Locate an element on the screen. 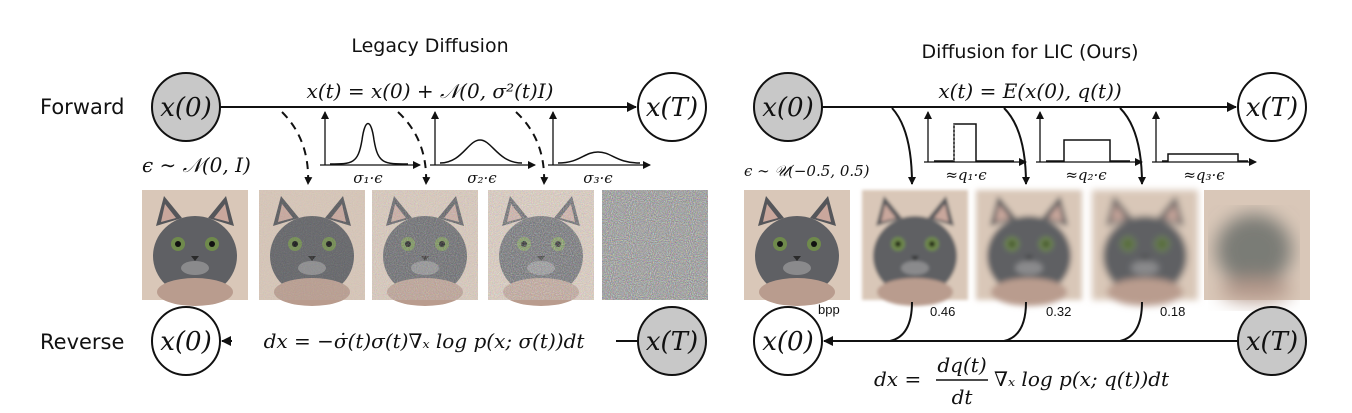 Image resolution: width=1352 pixels, height=413 pixels. right-forward-start-label: x(0) is located at coordinates (788, 108).